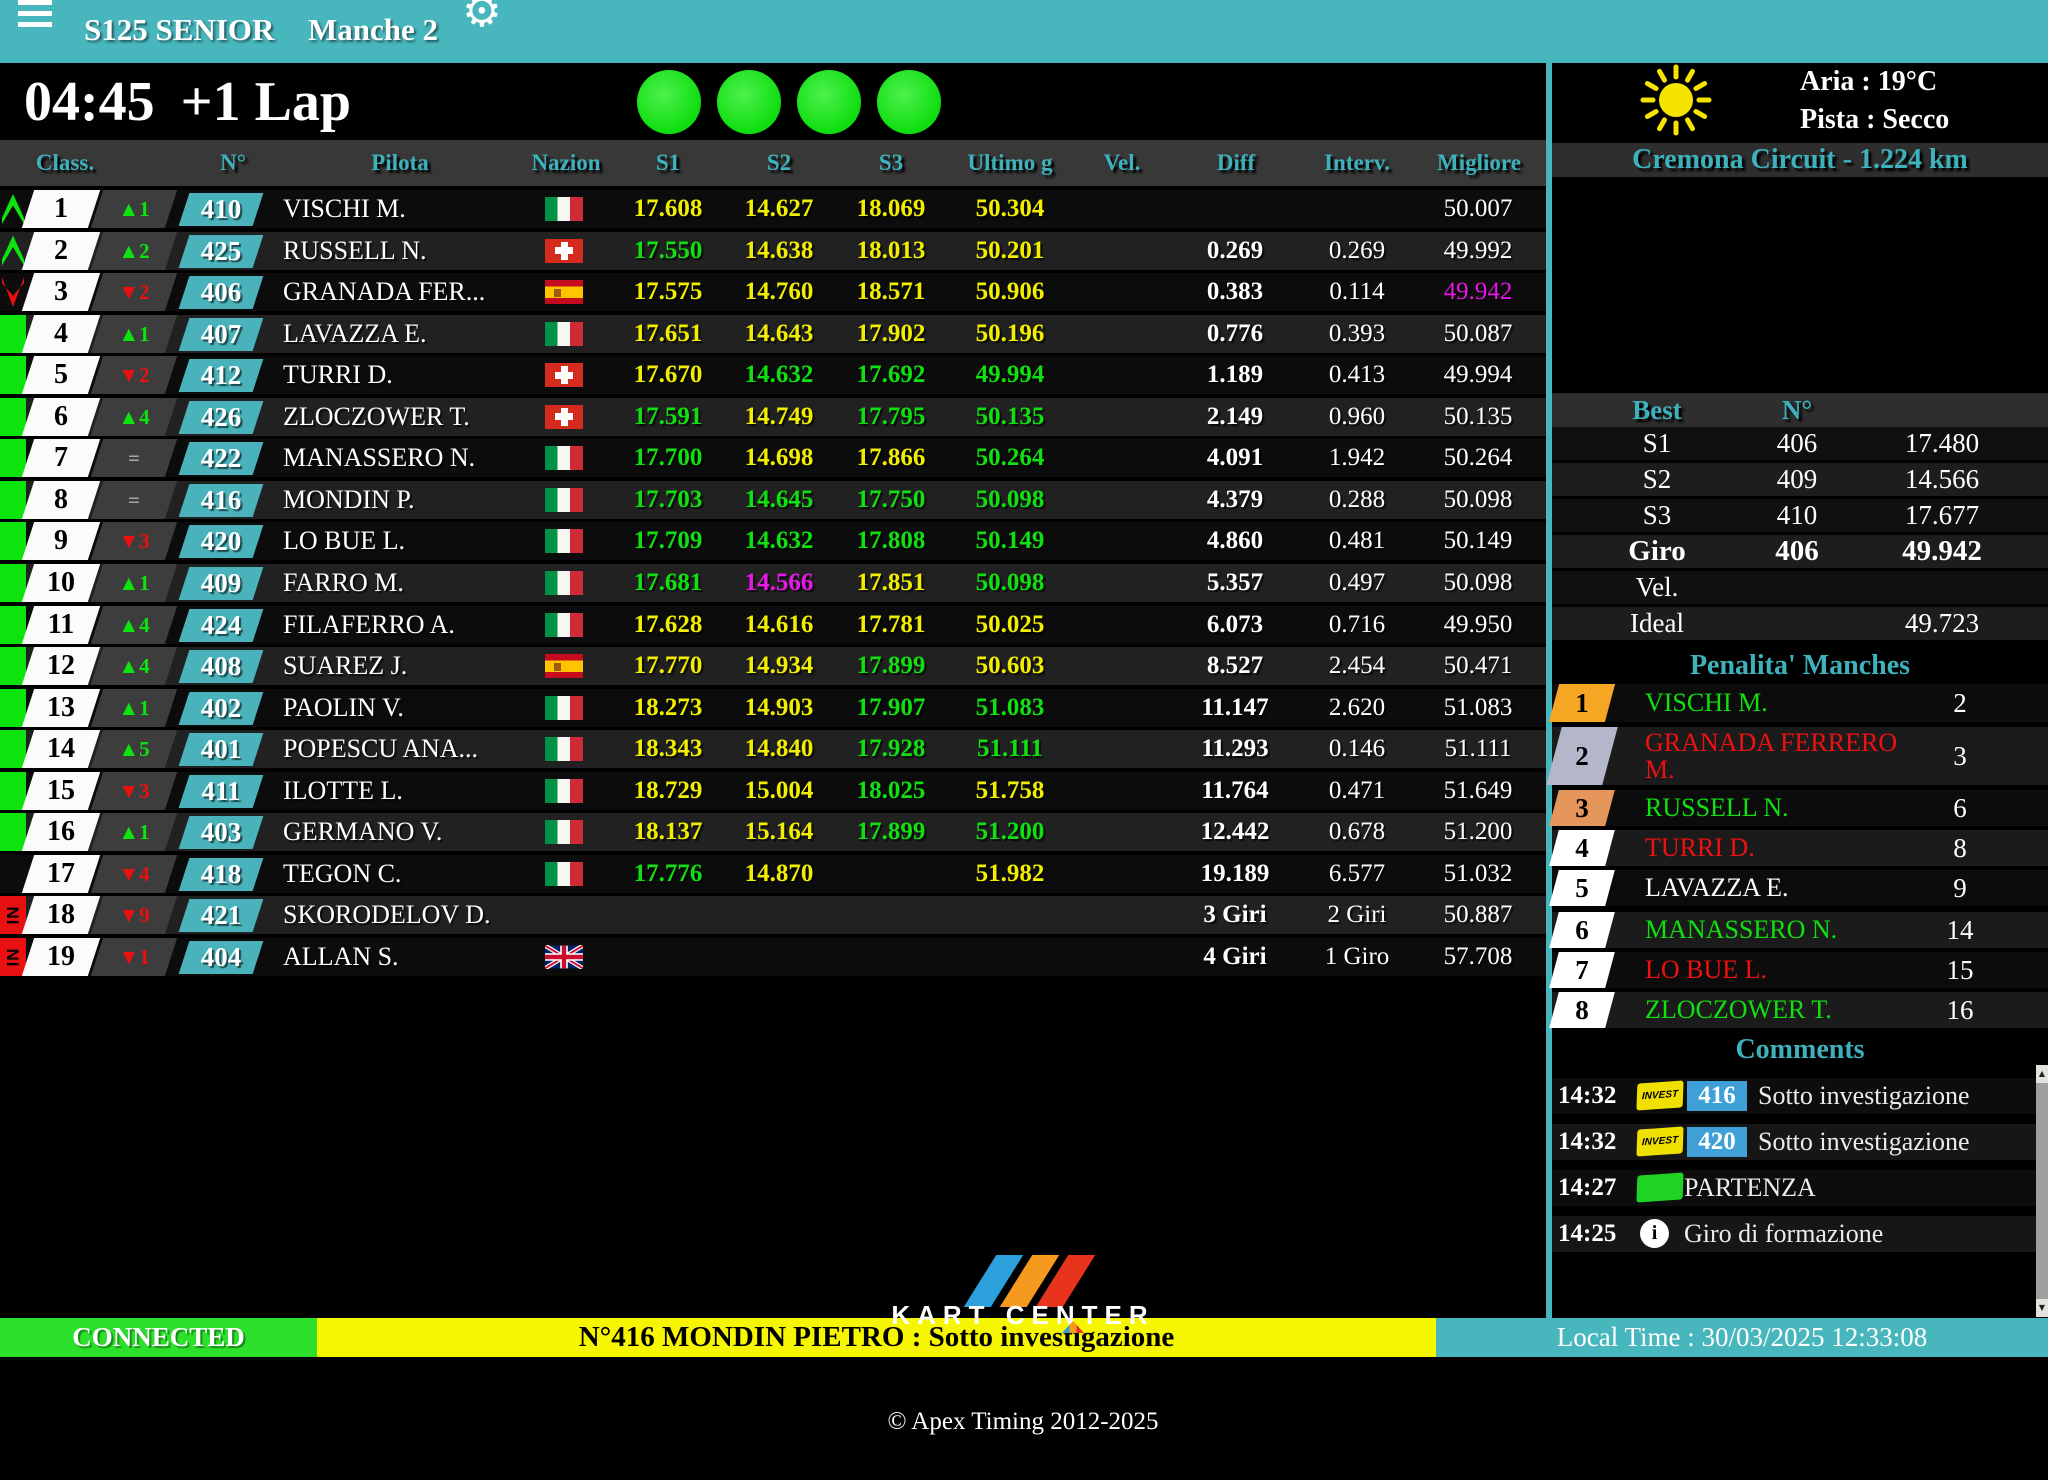 The image size is (2048, 1480). What do you see at coordinates (134, 707) in the screenshot?
I see `position-change-up-icon: ▲1` at bounding box center [134, 707].